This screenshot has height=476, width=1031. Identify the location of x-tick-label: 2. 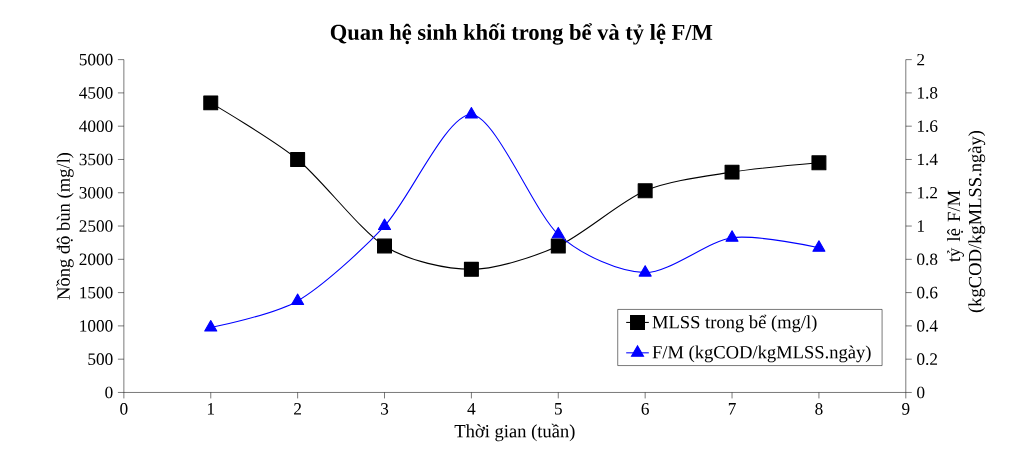
(297, 409).